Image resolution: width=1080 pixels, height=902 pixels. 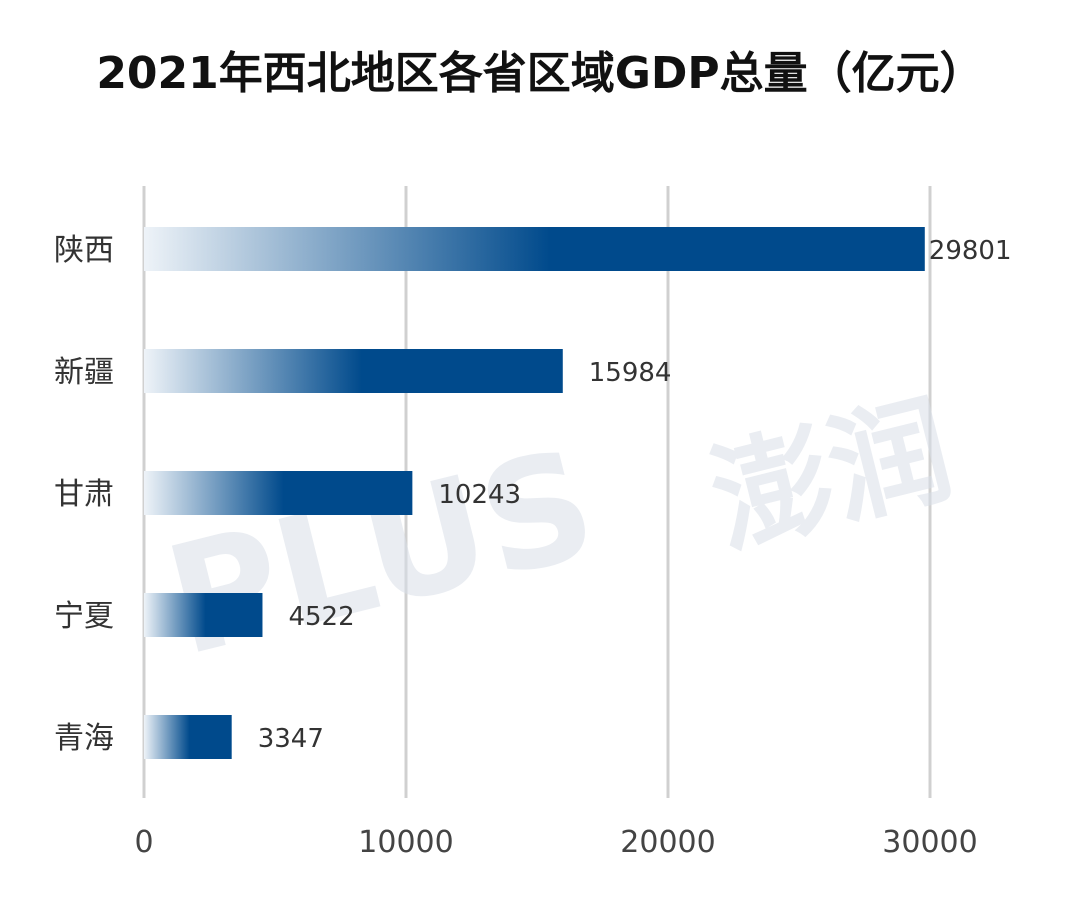 What do you see at coordinates (278, 493) in the screenshot?
I see `bar-甘肃` at bounding box center [278, 493].